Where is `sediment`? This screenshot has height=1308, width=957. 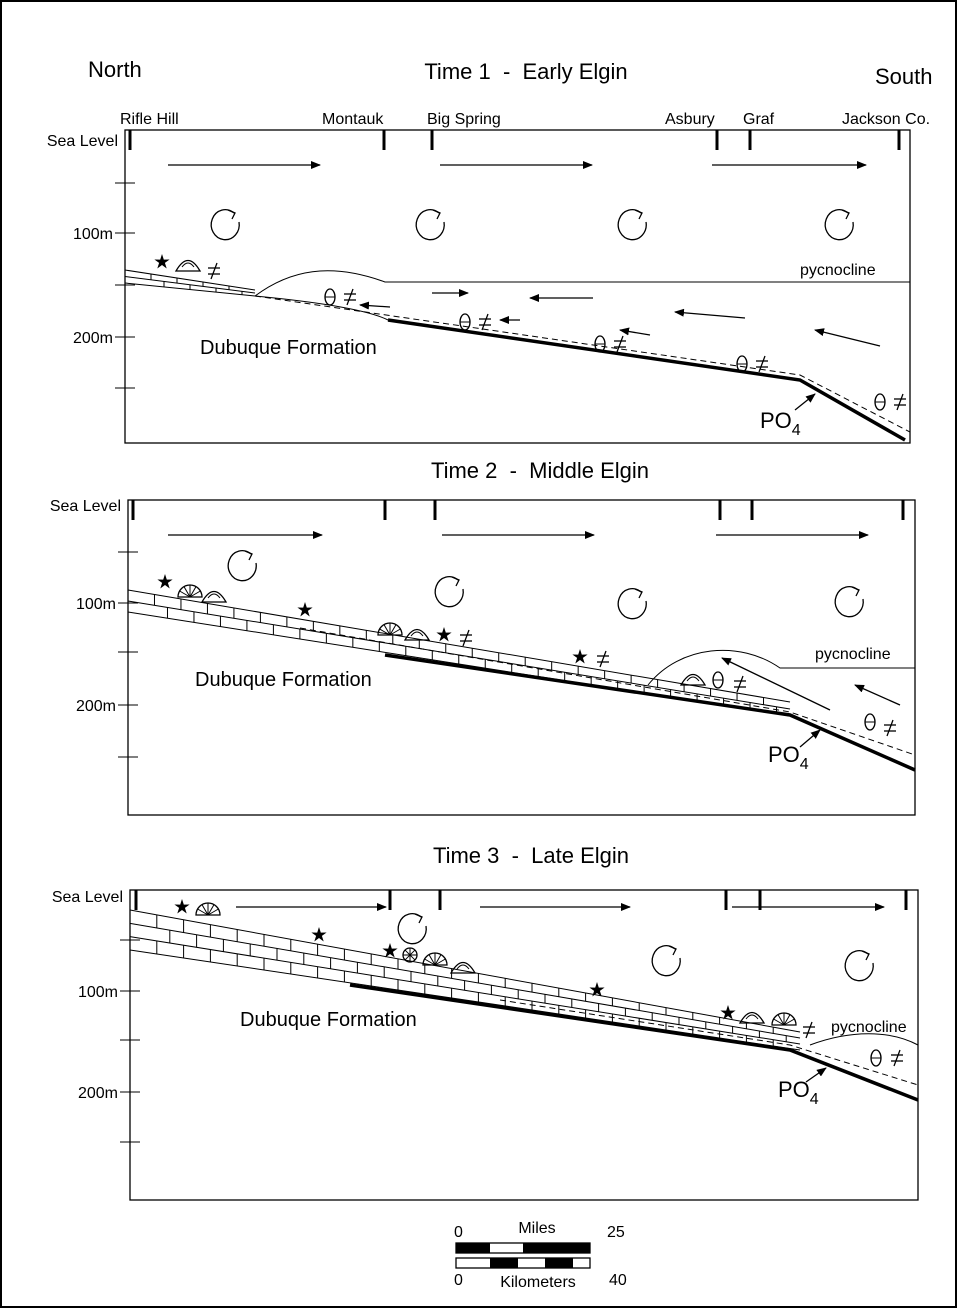 sediment is located at coordinates (321, 308).